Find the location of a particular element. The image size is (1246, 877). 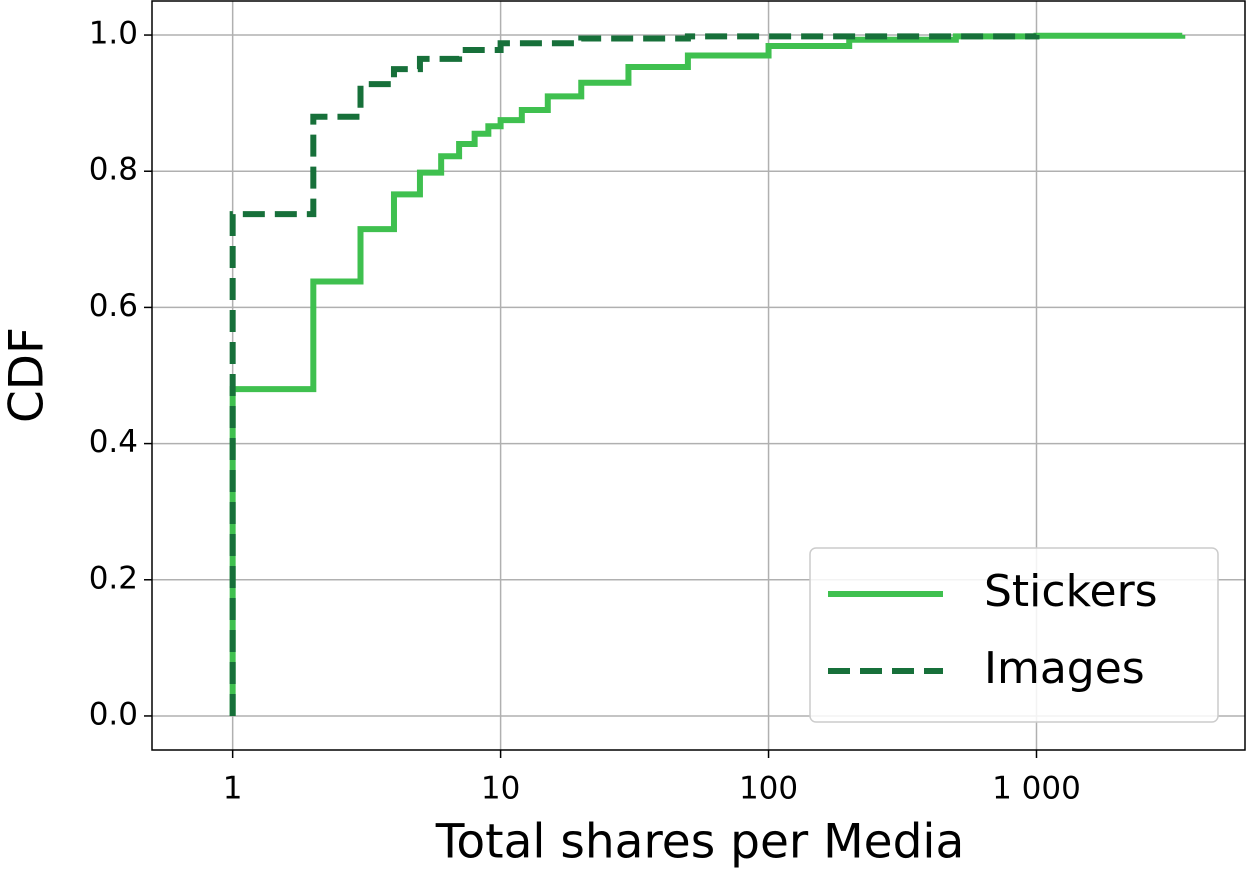

y-tick-label: 0.2 is located at coordinates (113, 578).